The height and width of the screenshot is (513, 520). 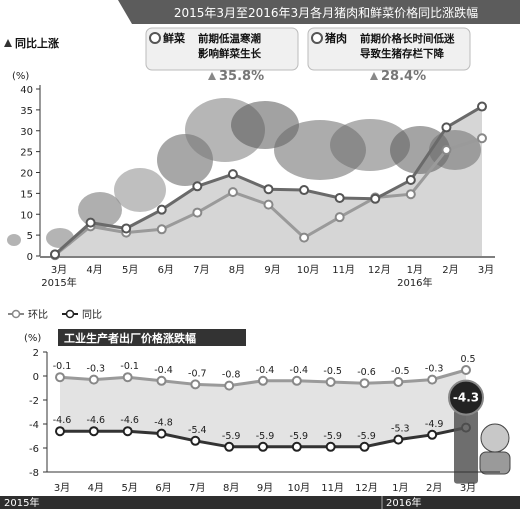 I want to click on annotation-value: 35.8%, so click(x=241, y=76).